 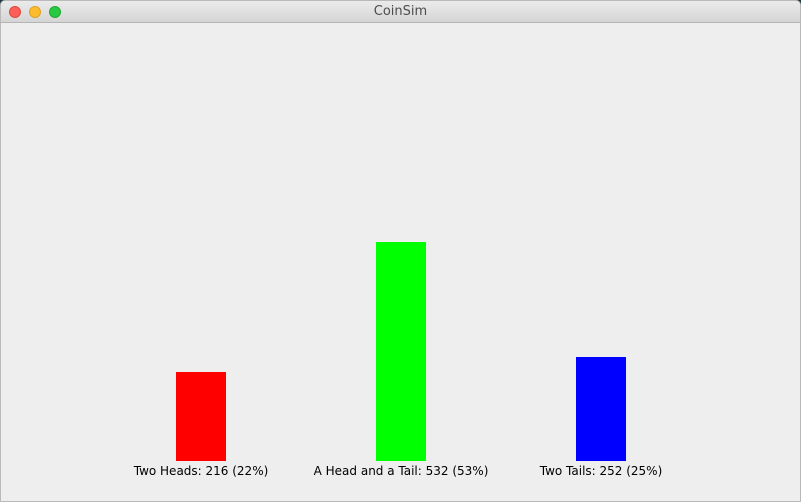 I want to click on window-title: CoinSim, so click(x=400, y=11).